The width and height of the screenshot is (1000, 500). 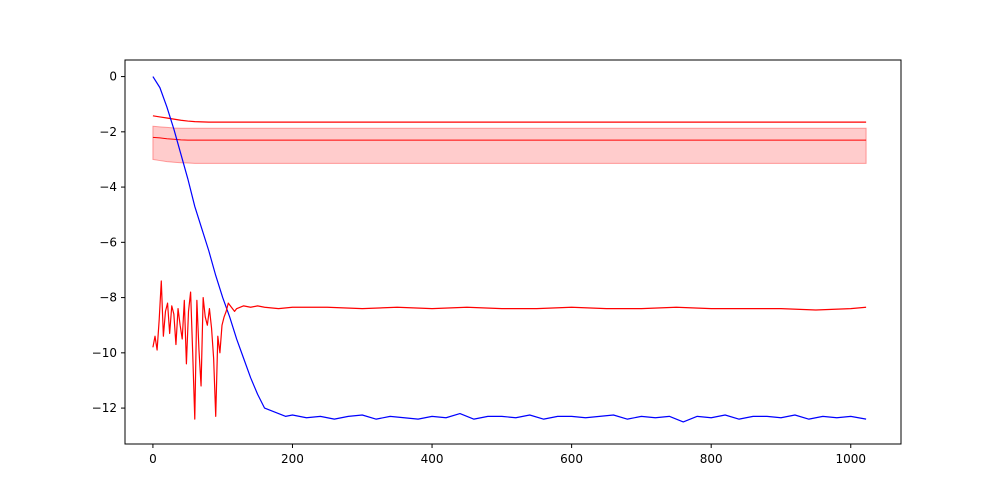 I want to click on x-tick-label: 200, so click(x=292, y=459).